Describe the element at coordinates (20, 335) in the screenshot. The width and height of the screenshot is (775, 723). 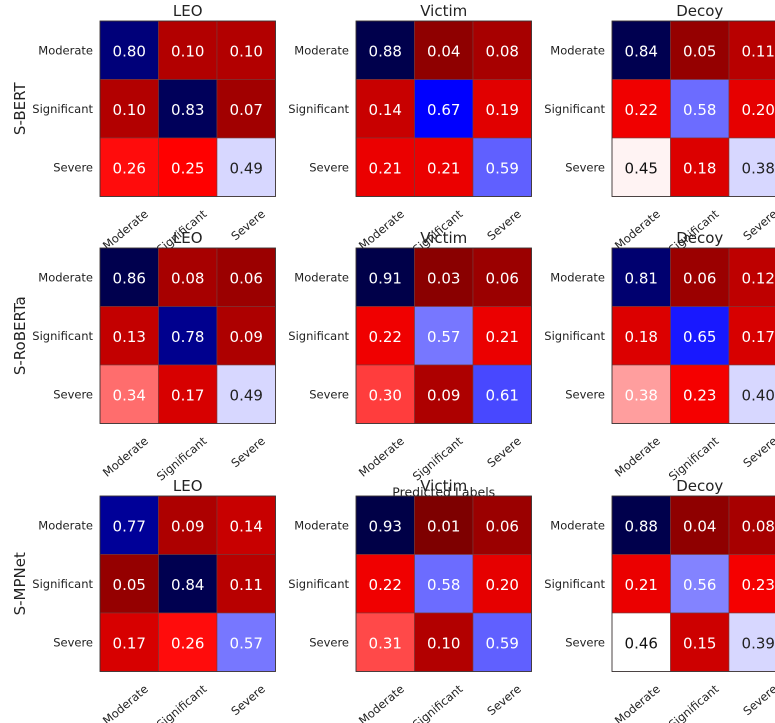
I see `model-row-label: S-RoBERTa` at that location.